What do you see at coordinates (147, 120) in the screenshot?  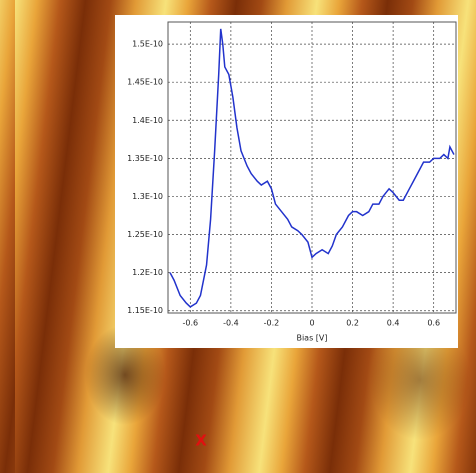 I see `y-tick-label: 1.4E-10` at bounding box center [147, 120].